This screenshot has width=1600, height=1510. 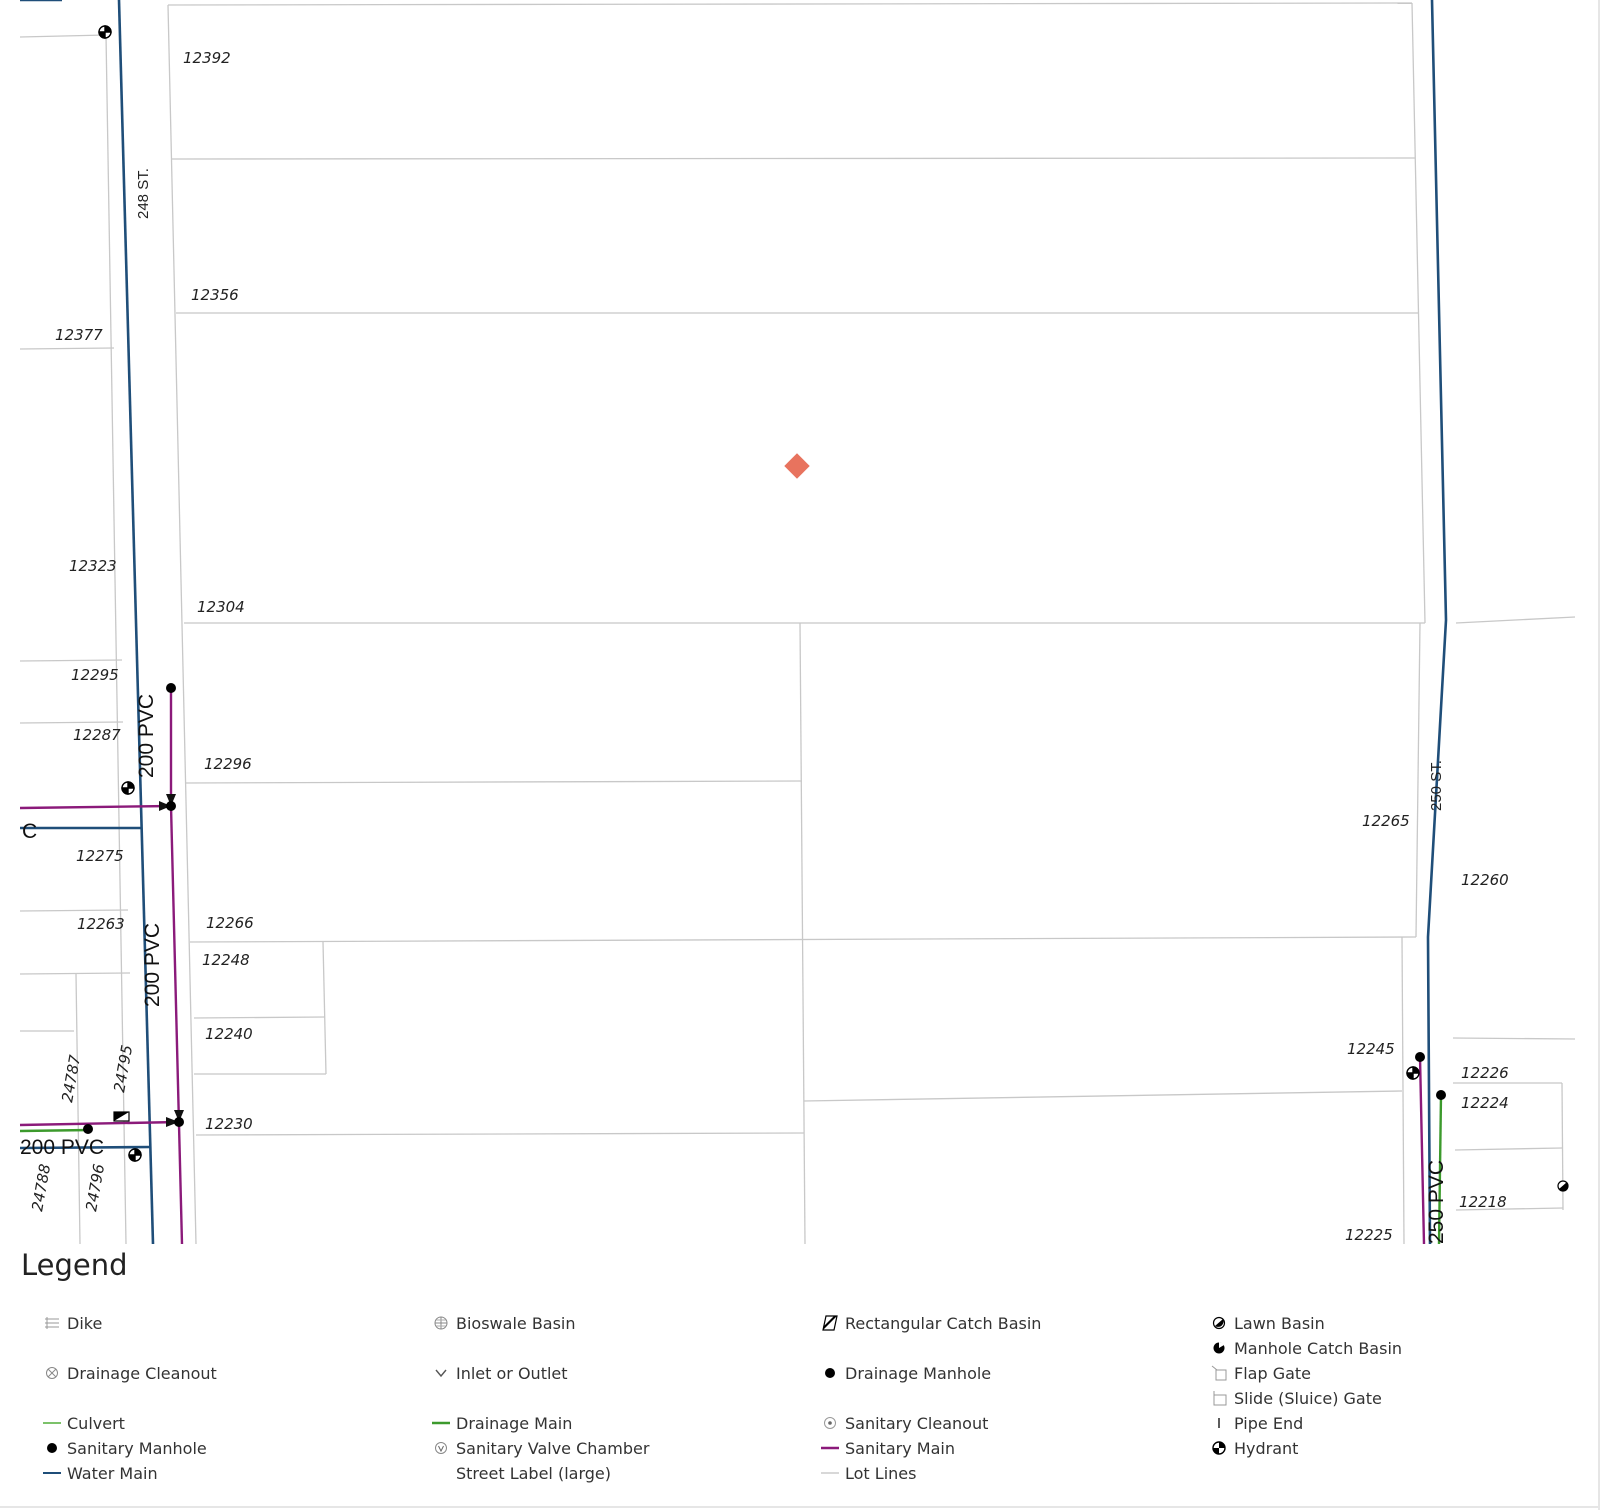 What do you see at coordinates (1563, 1186) in the screenshot?
I see `lawn-basin-map-symbol` at bounding box center [1563, 1186].